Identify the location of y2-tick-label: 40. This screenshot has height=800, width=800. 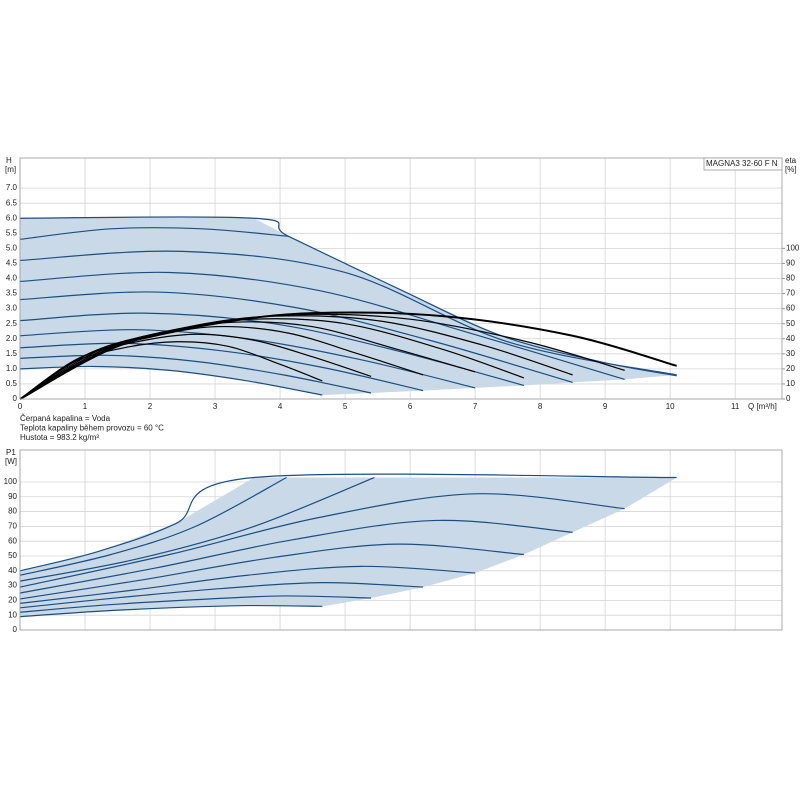
(790, 338).